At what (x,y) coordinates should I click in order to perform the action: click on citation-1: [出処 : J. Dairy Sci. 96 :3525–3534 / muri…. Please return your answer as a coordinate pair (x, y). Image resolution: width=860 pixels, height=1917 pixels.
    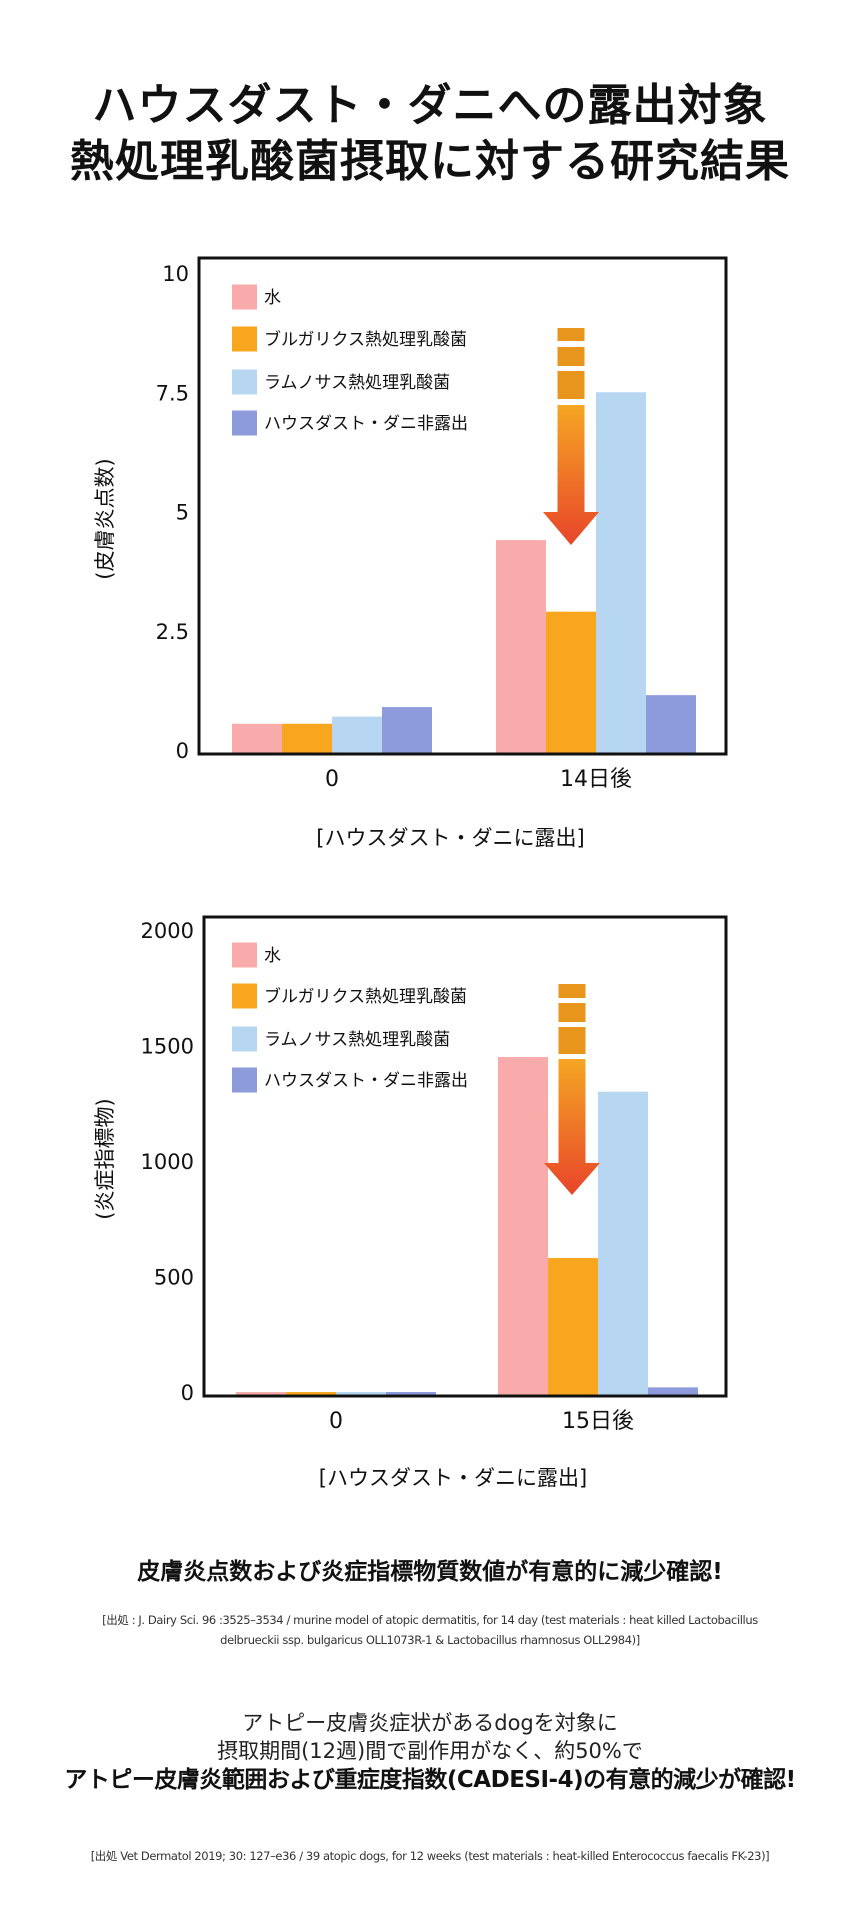
    Looking at the image, I should click on (430, 1630).